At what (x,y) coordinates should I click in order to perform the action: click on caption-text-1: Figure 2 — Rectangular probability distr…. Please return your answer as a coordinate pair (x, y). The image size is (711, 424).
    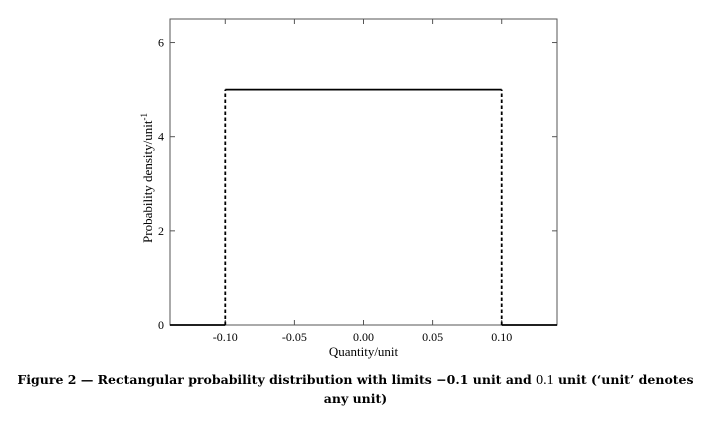
    Looking at the image, I should click on (277, 379).